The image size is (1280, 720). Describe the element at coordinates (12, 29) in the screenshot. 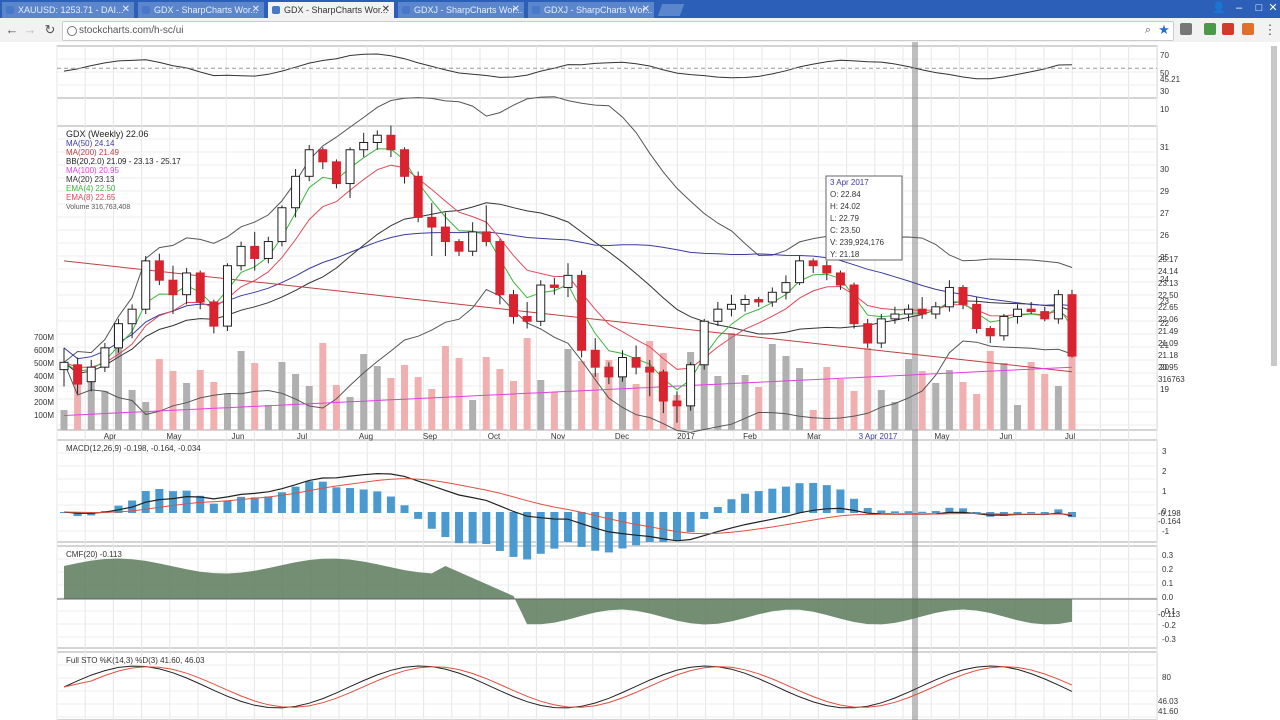

I see `back-icon: ←` at that location.